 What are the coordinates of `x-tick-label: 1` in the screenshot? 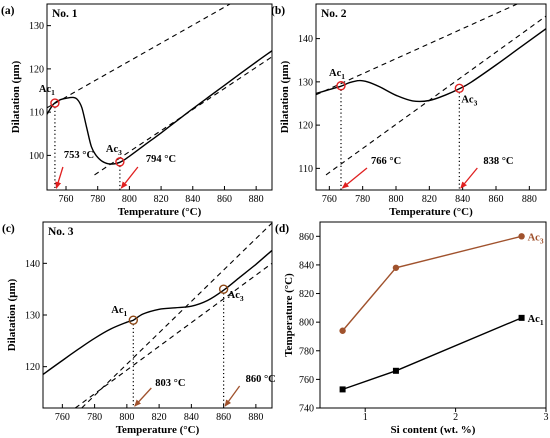 It's located at (365, 417).